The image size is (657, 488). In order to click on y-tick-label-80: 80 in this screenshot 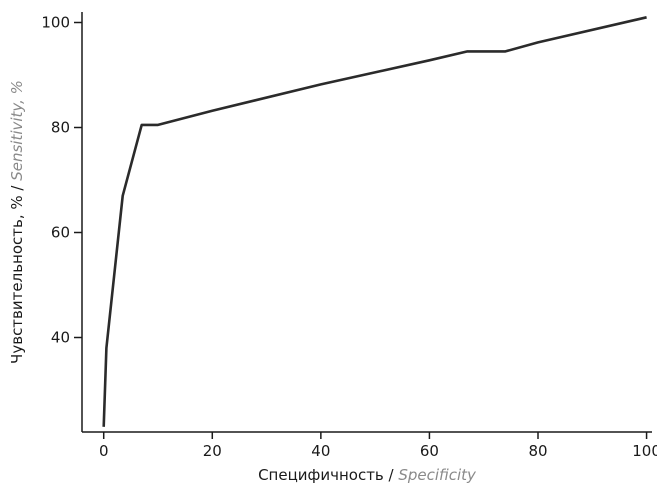, I will do `click(60, 128)`.